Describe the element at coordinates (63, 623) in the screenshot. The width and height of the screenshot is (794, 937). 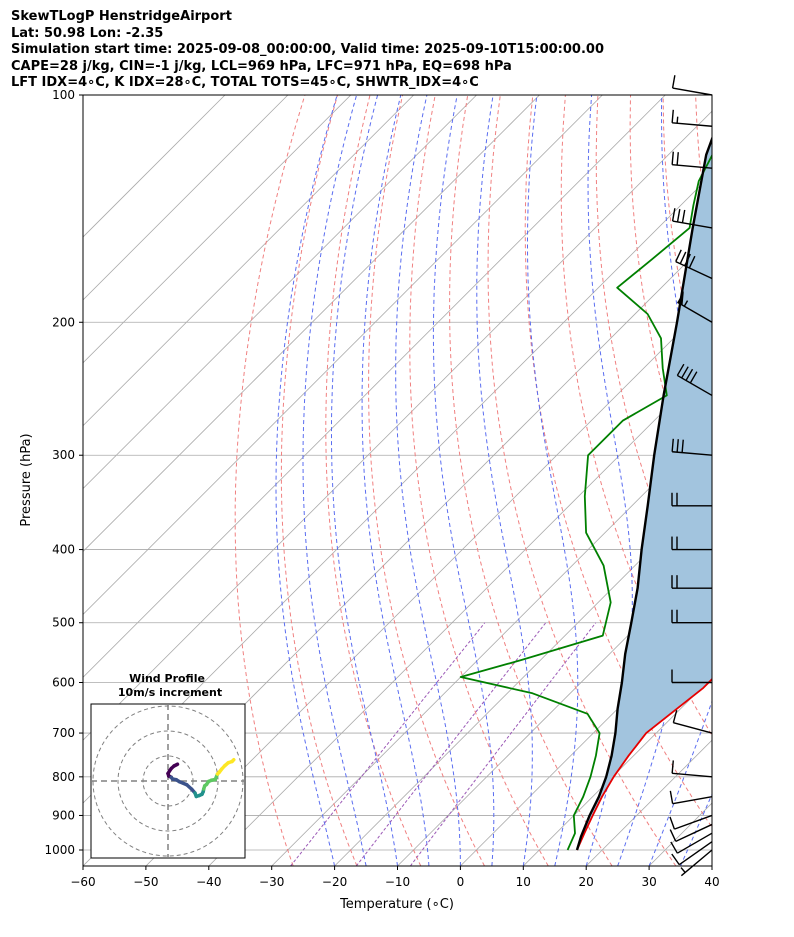
I see `y-tick-label: 500` at that location.